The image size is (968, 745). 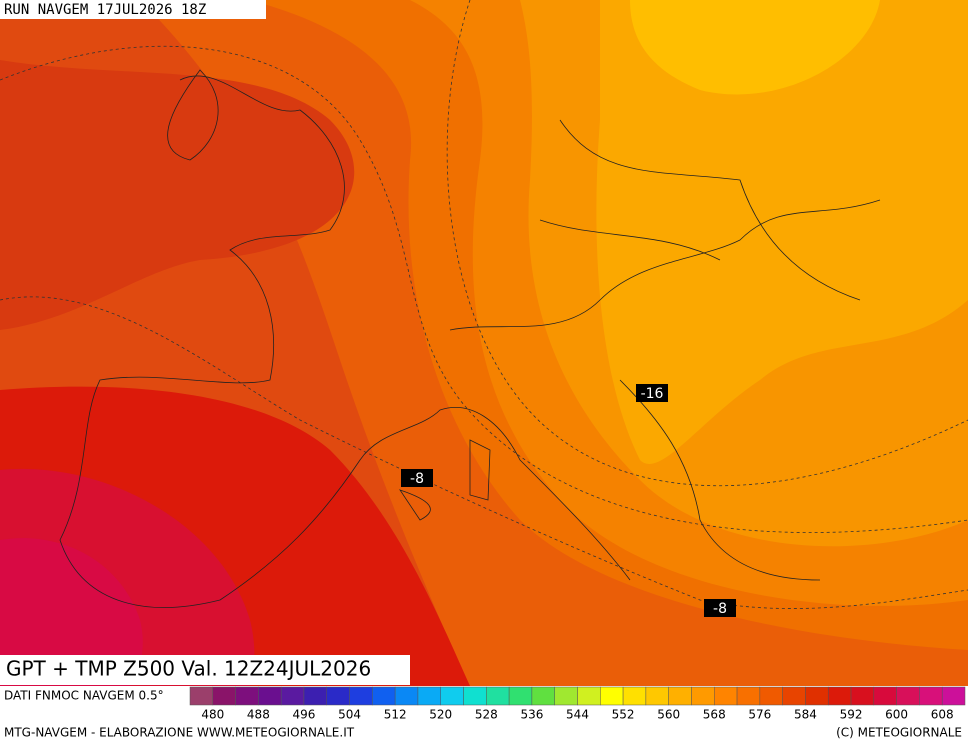 What do you see at coordinates (486, 715) in the screenshot?
I see `scale-tick-label: 528` at bounding box center [486, 715].